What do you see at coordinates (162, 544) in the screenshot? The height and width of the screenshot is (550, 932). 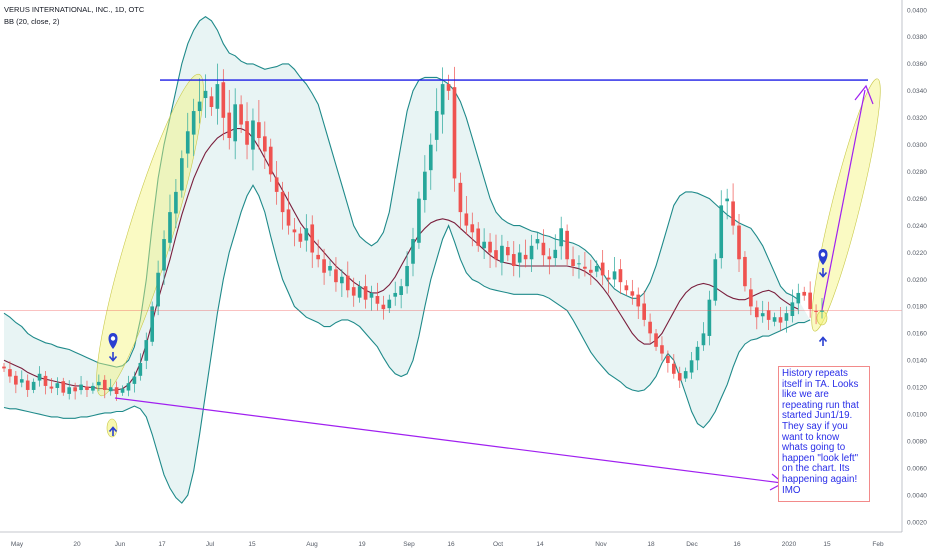 I see `x-tick-label: 17` at bounding box center [162, 544].